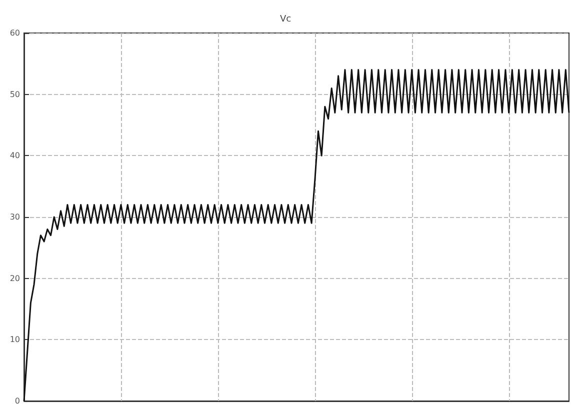 This screenshot has height=407, width=571. Describe the element at coordinates (15, 278) in the screenshot. I see `y-tick-label: 20` at that location.